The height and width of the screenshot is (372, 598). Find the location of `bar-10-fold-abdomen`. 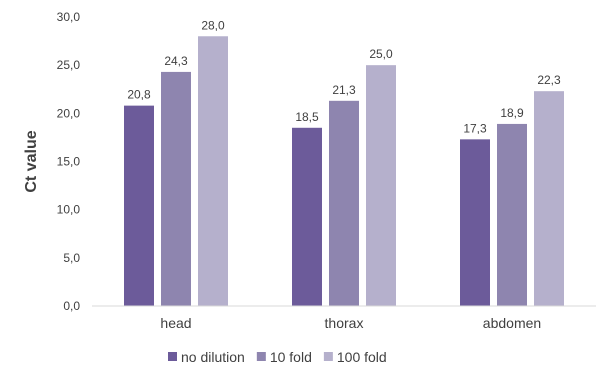

bar-10-fold-abdomen is located at coordinates (512, 215).